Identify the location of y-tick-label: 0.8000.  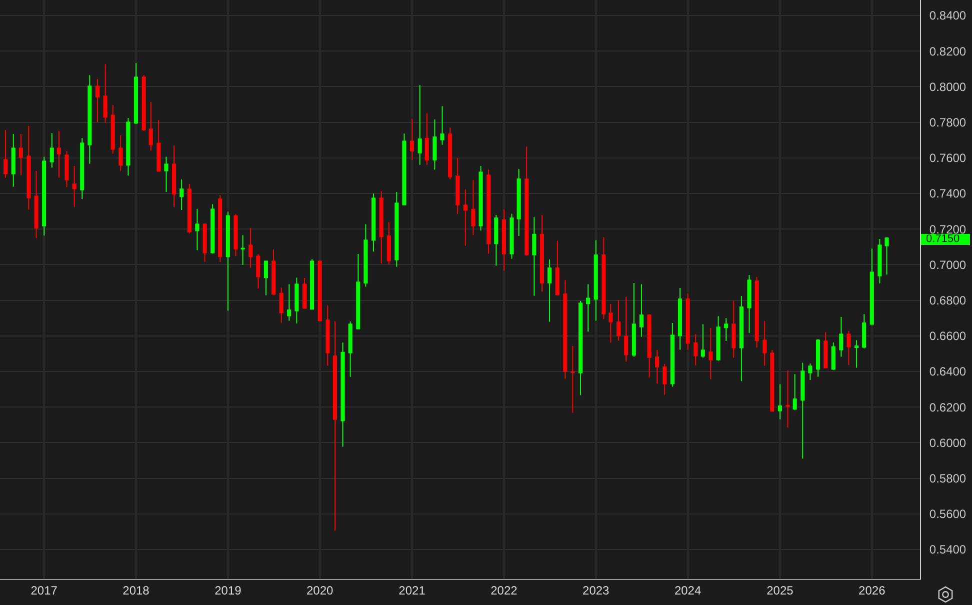
(947, 87).